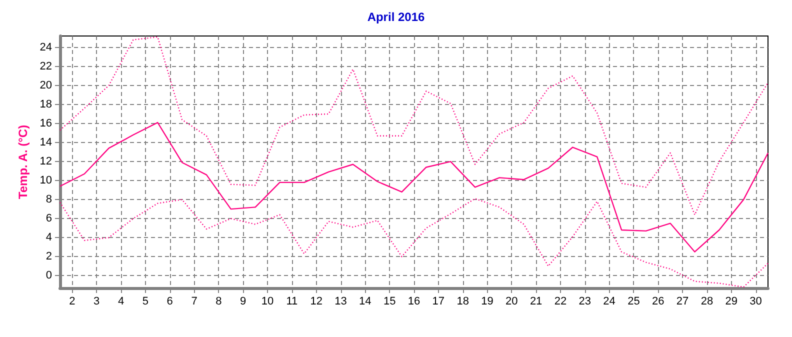 Image resolution: width=792 pixels, height=337 pixels. What do you see at coordinates (731, 302) in the screenshot?
I see `x-tick-label: 29` at bounding box center [731, 302].